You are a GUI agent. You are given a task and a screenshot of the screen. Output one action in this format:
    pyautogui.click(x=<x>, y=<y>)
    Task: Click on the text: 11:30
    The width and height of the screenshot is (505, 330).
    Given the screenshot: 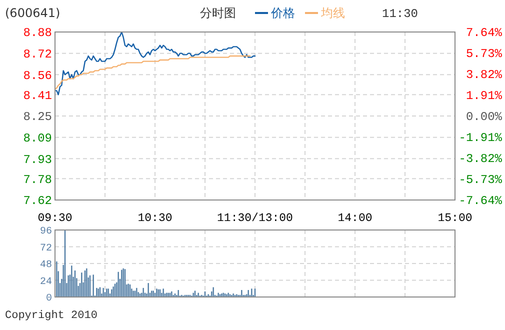 What is the action you would take?
    pyautogui.click(x=400, y=14)
    